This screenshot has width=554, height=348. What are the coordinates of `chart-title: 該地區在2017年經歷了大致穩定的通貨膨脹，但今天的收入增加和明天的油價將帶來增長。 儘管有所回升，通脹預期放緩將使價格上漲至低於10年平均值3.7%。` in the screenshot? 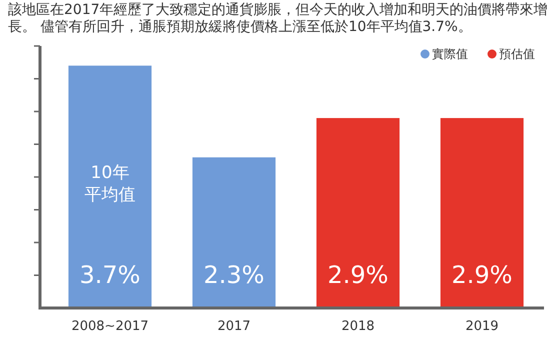 It's located at (278, 19).